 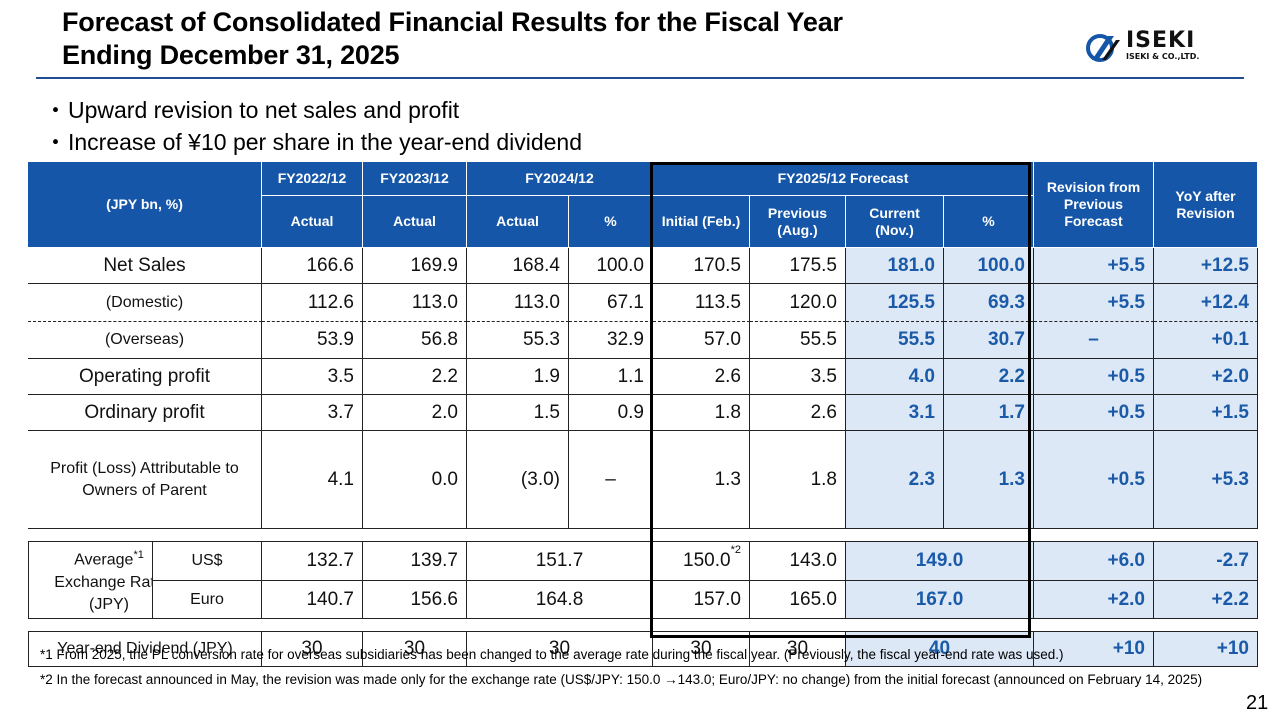 I want to click on table-cell: 1.7, so click(x=989, y=413).